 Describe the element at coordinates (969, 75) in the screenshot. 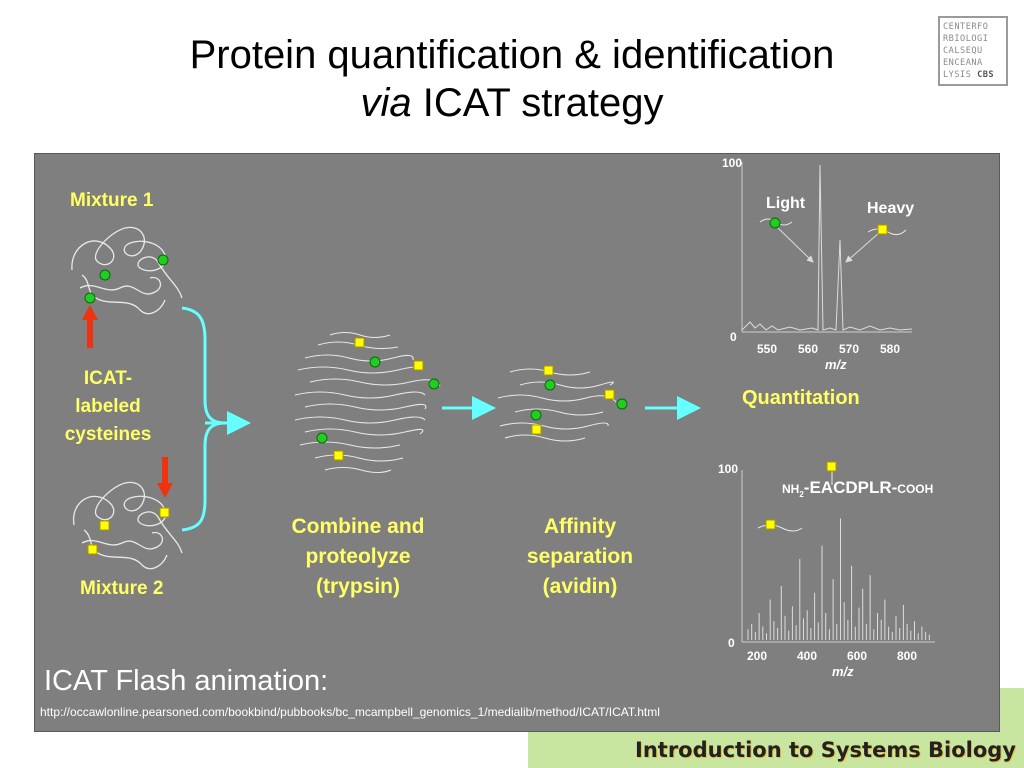

I see `logo-line-5: LYSIS CBS` at that location.